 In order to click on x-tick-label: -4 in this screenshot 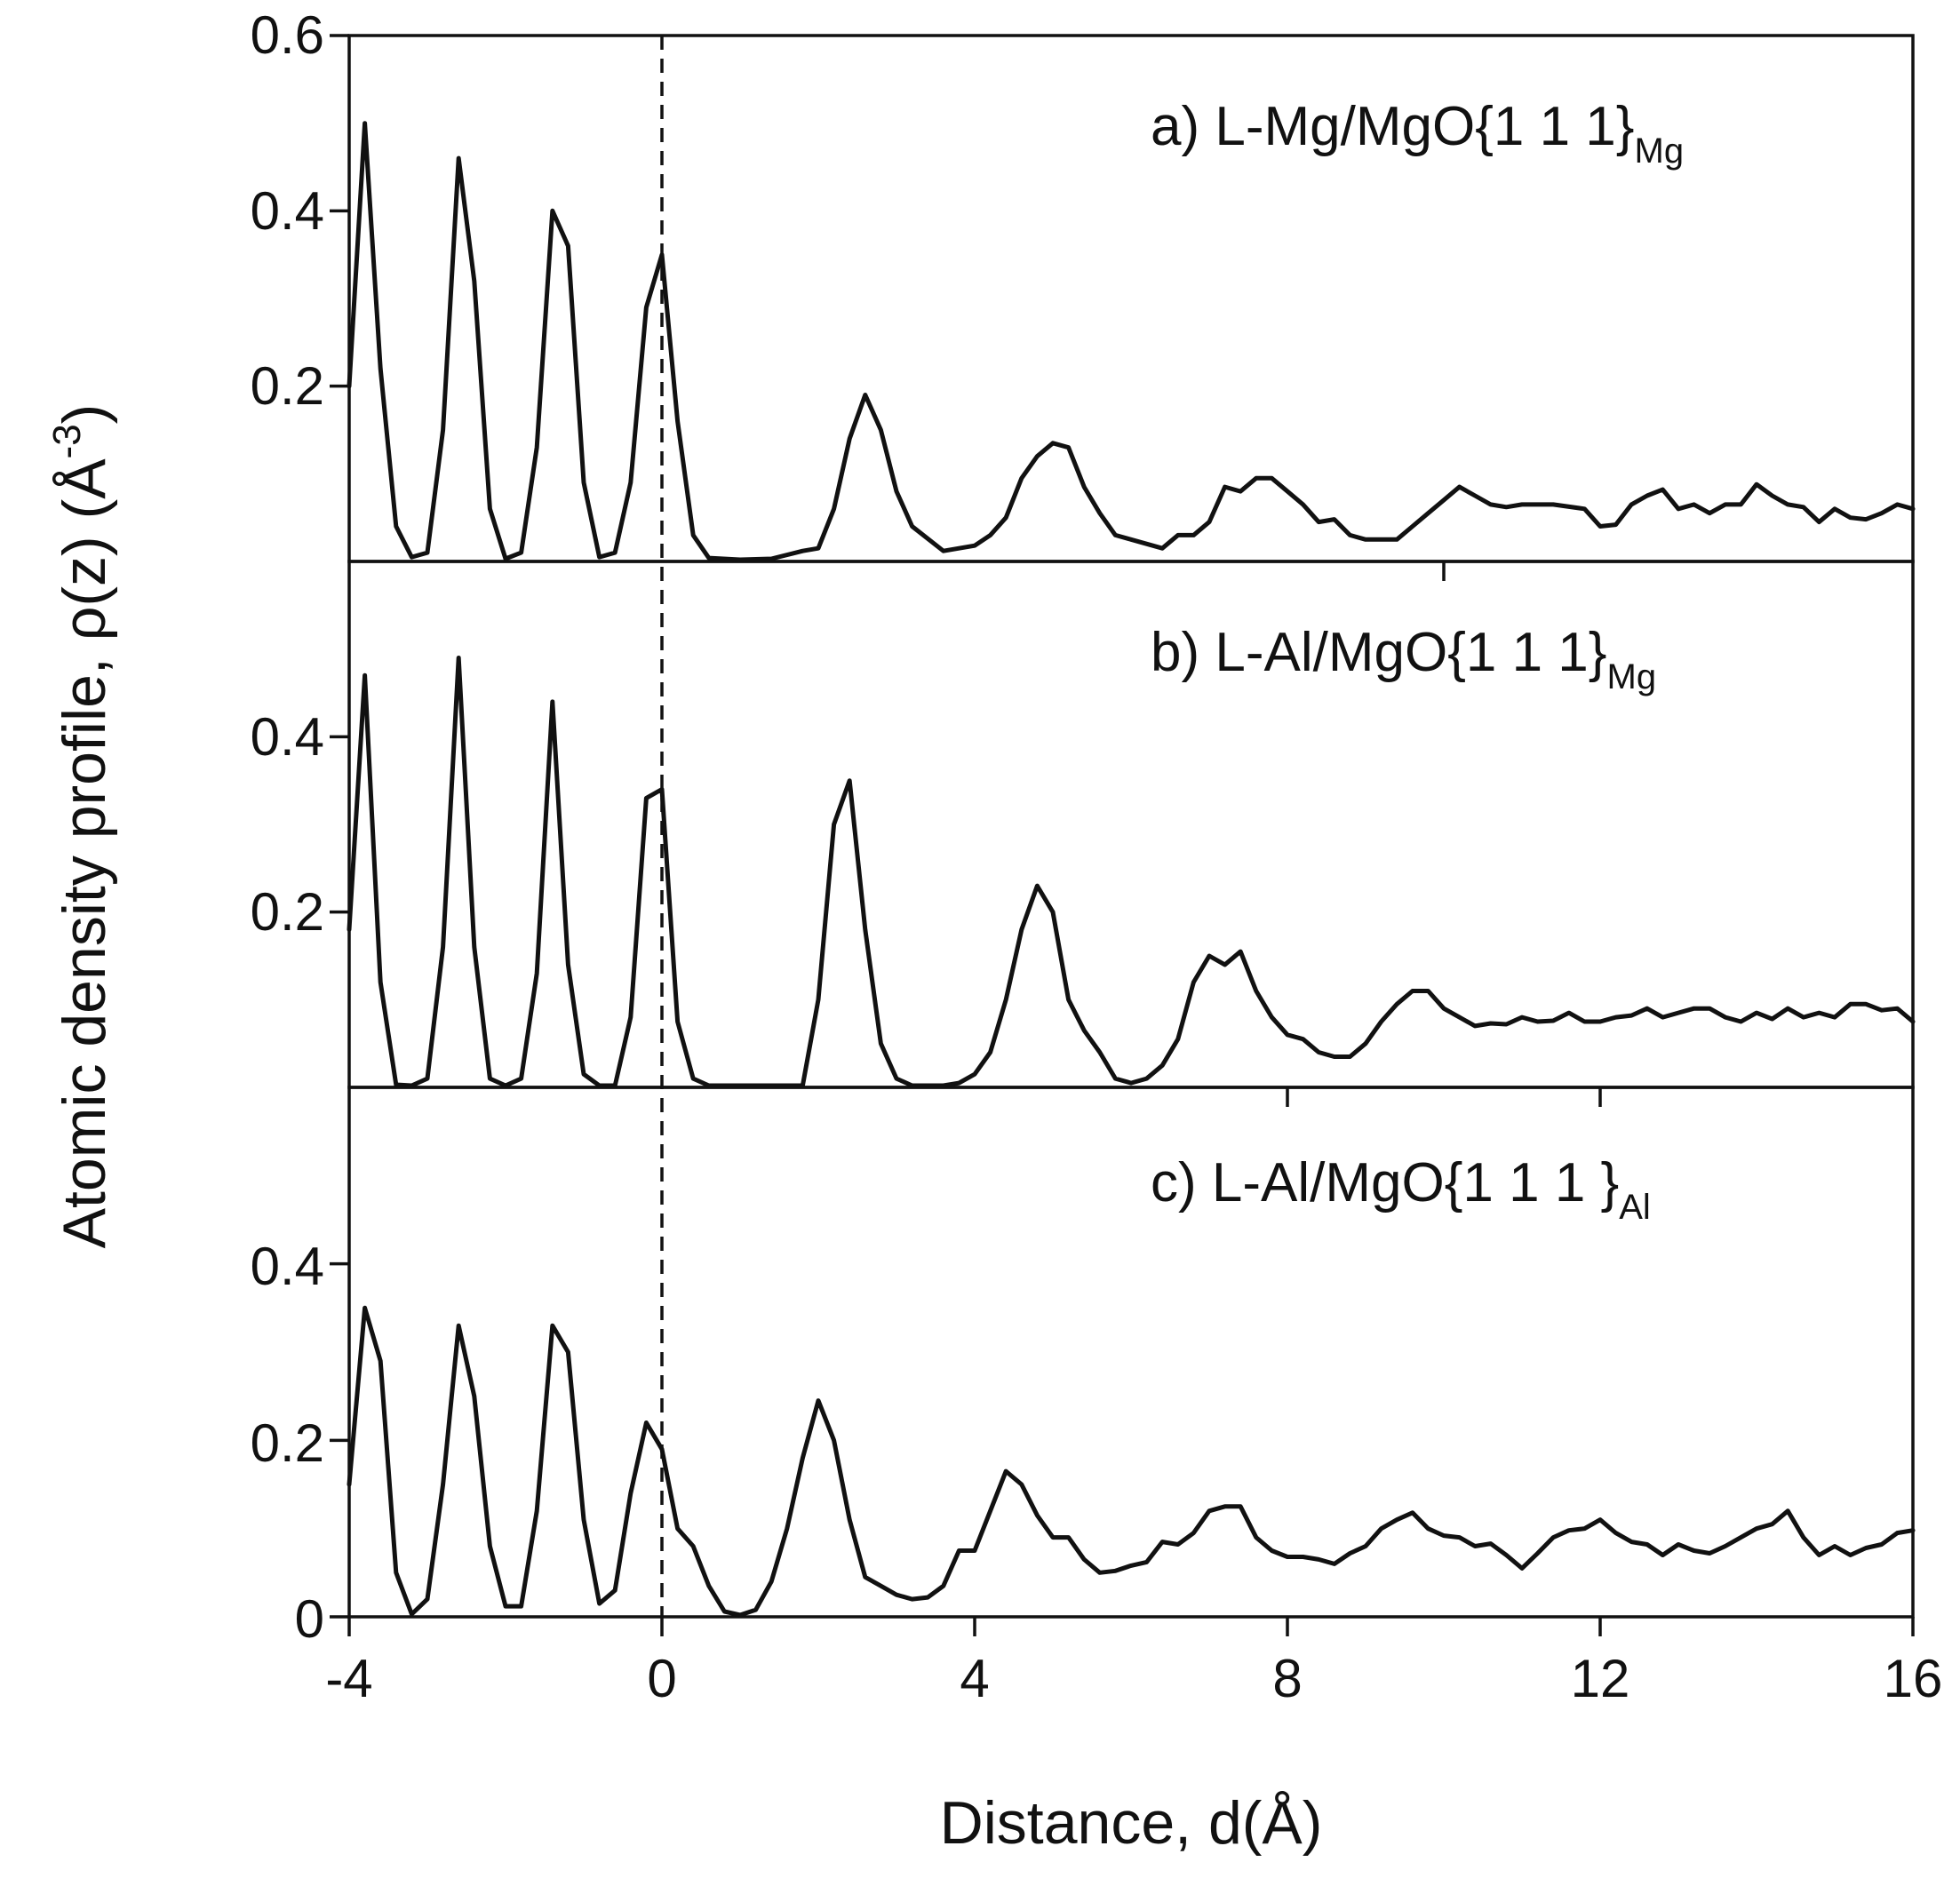, I will do `click(349, 1678)`.